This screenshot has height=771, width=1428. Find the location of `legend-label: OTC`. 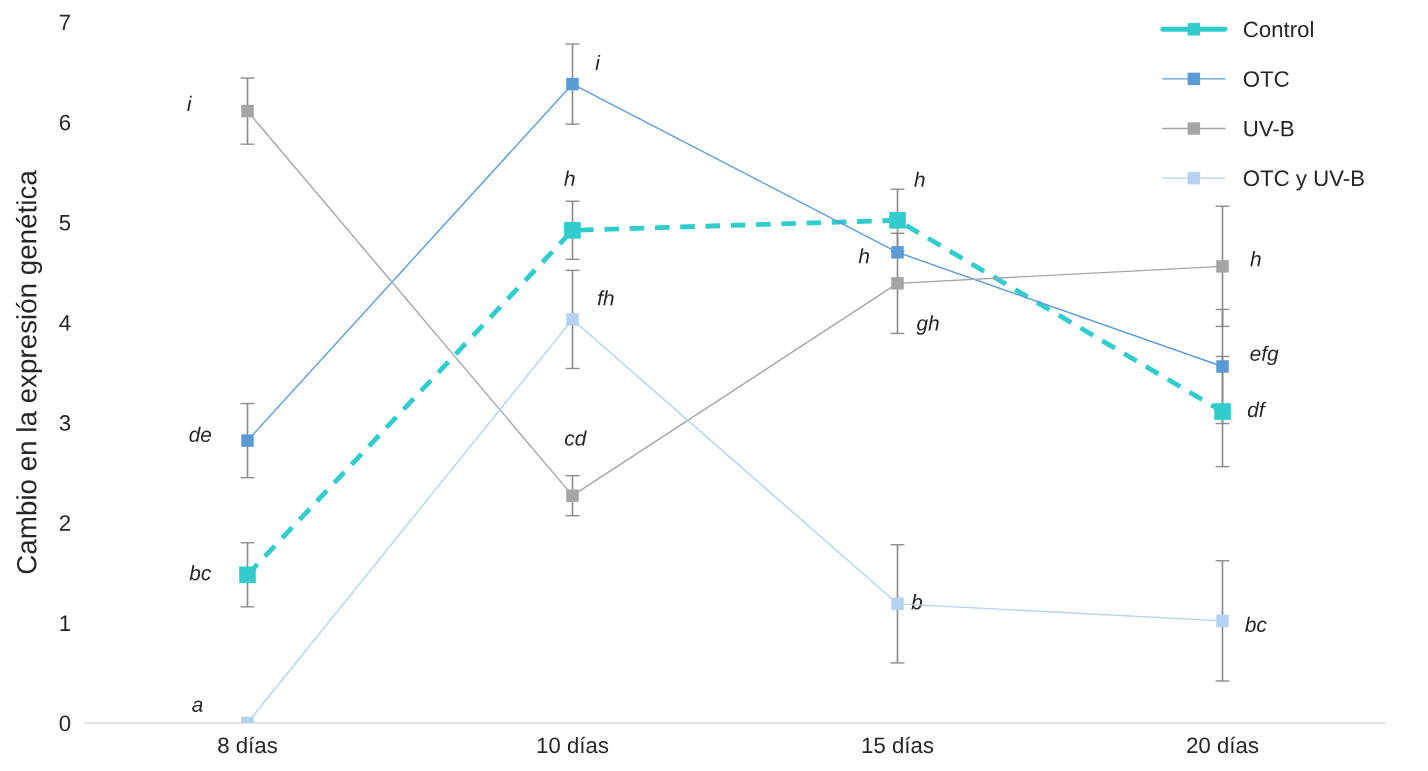

legend-label: OTC is located at coordinates (1266, 79).